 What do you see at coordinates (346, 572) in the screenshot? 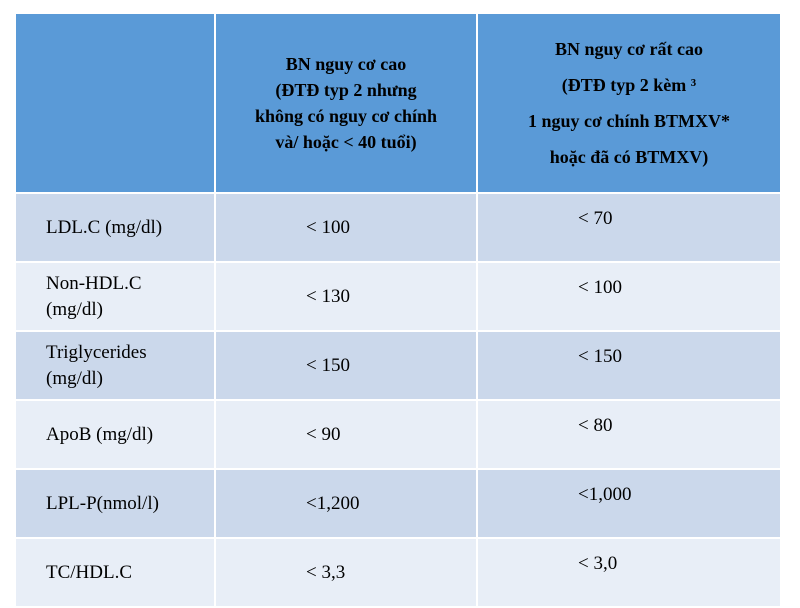
I see `high-risk-value: < 3,3` at bounding box center [346, 572].